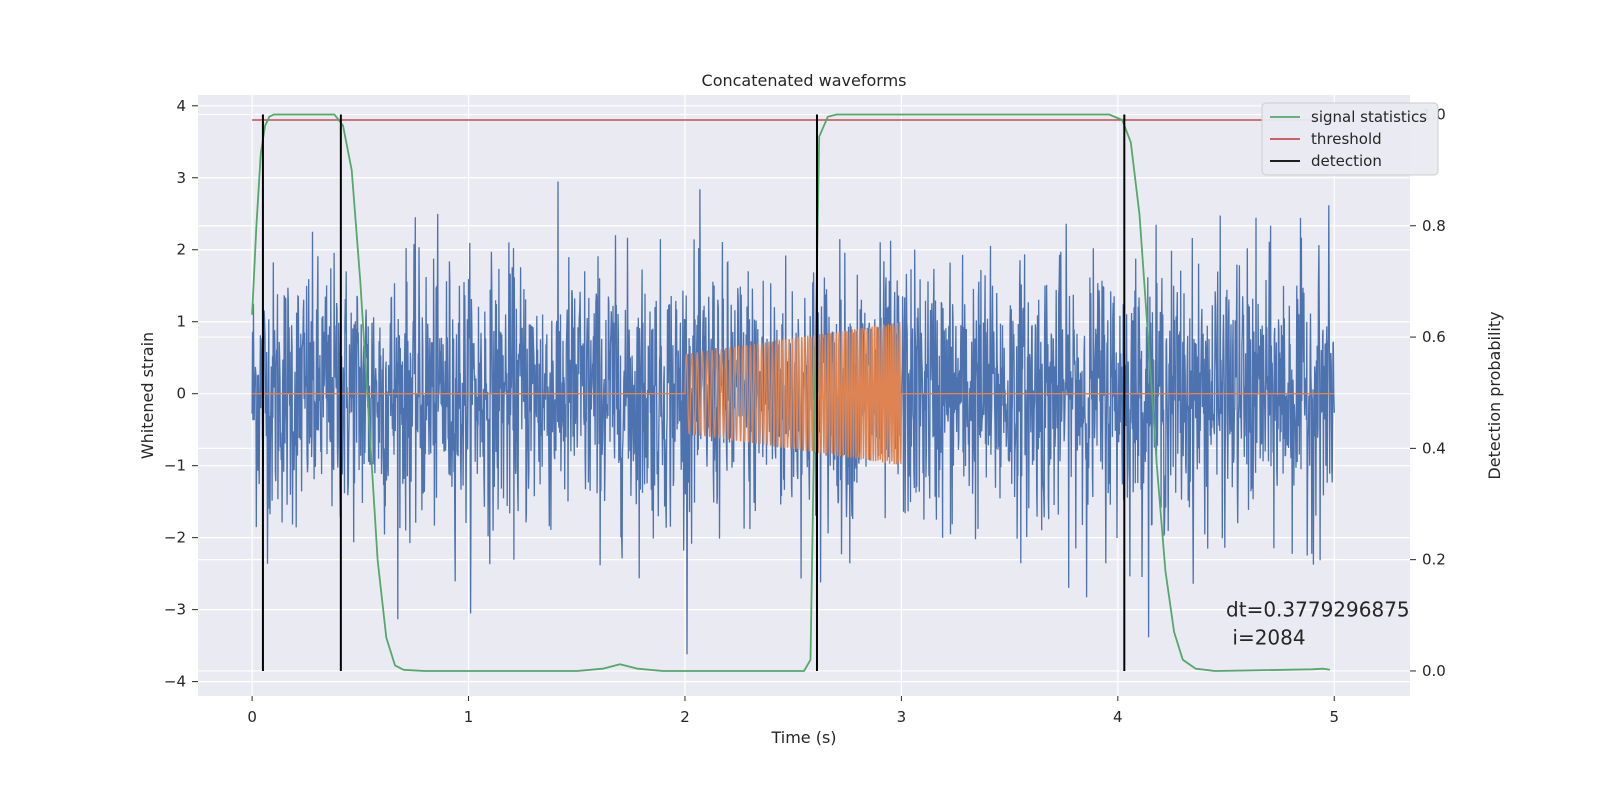 The width and height of the screenshot is (1600, 800). Describe the element at coordinates (1369, 117) in the screenshot. I see `legend-label: signal statistics` at that location.